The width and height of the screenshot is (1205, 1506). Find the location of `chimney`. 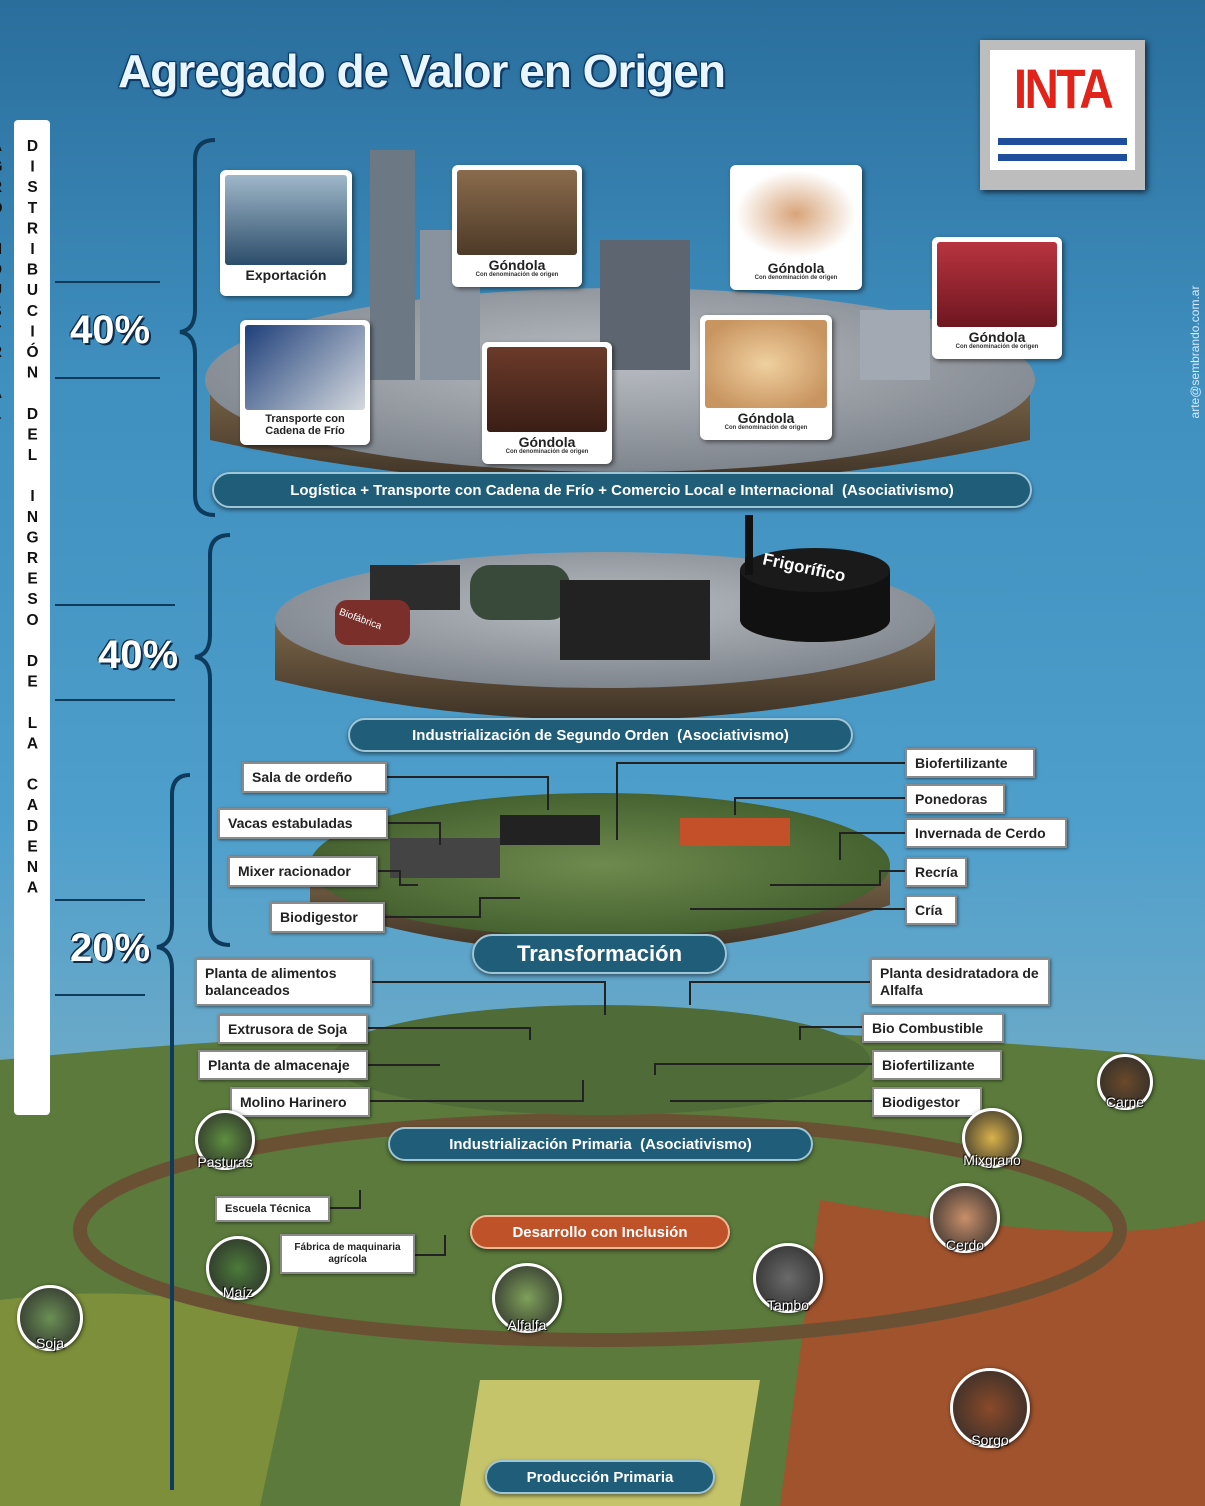

chimney is located at coordinates (749, 545).